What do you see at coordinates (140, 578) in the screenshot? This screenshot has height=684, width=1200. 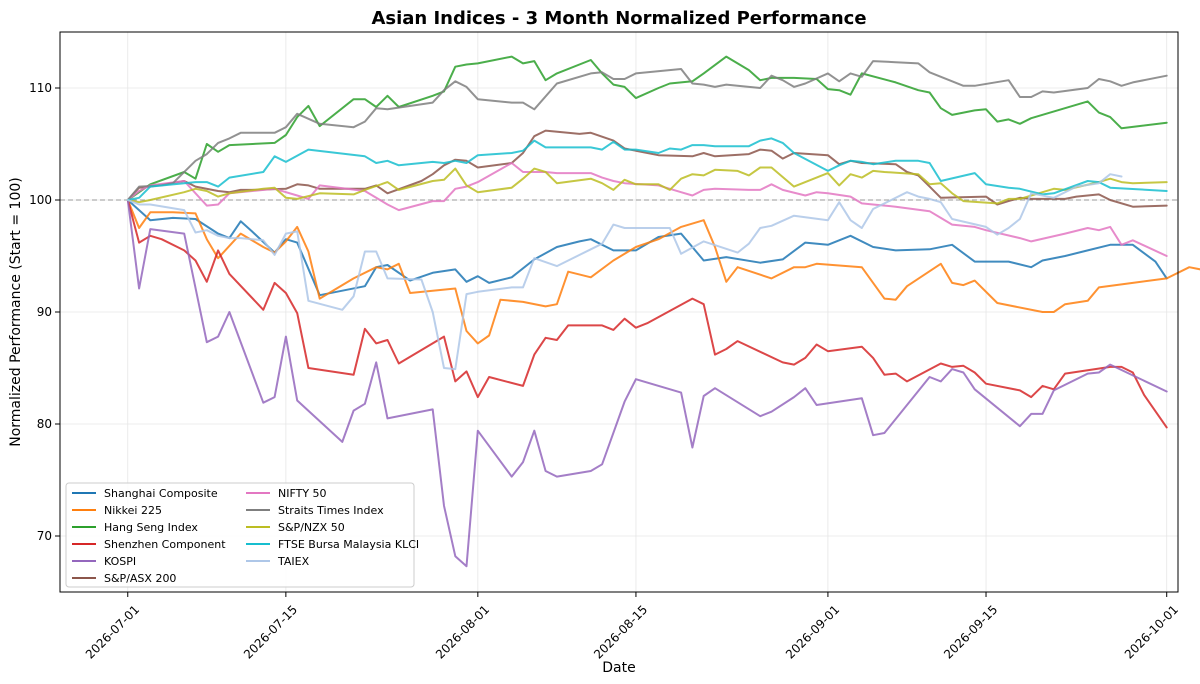 I see `legend-label-s-p-asx-200: S&P/ASX 200` at bounding box center [140, 578].